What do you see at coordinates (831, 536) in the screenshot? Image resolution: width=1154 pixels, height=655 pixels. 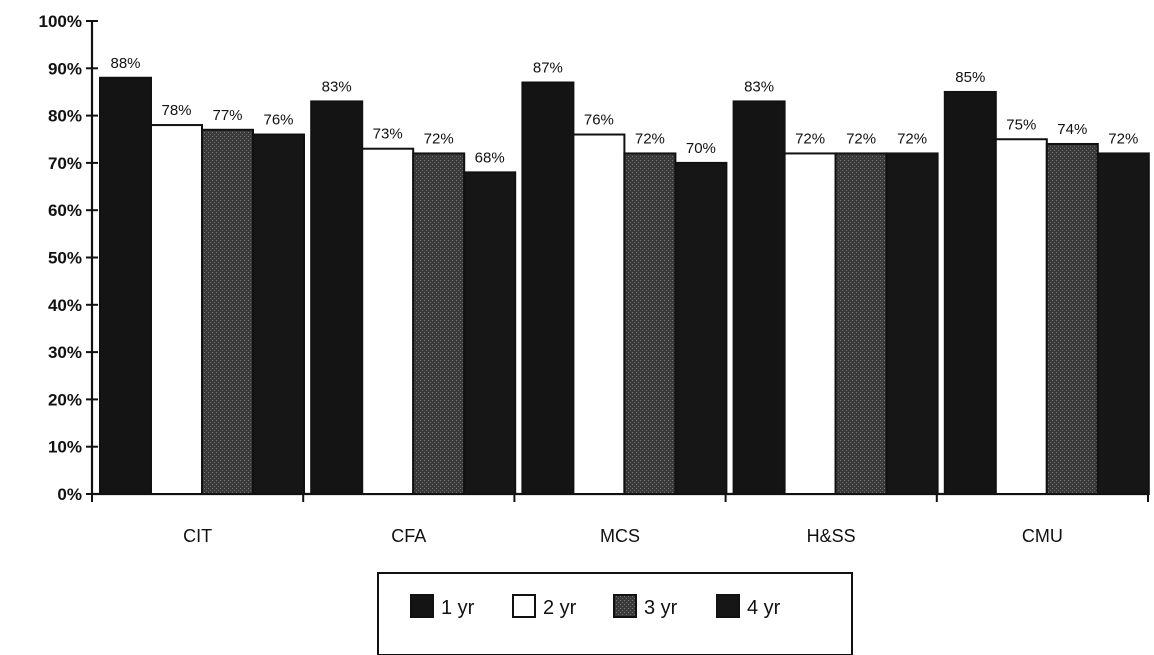 I see `x-category-label: H&SS` at bounding box center [831, 536].